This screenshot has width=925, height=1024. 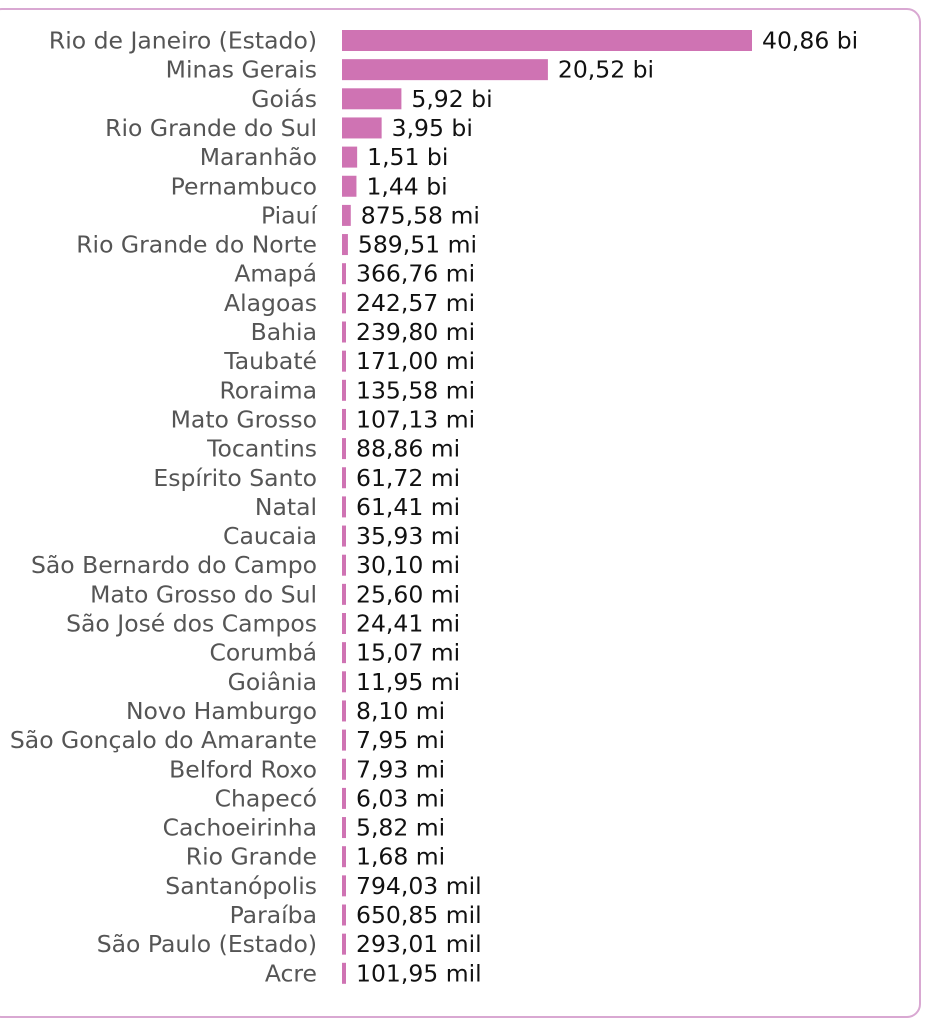 I want to click on value-label: 5,82 mi, so click(x=400, y=828).